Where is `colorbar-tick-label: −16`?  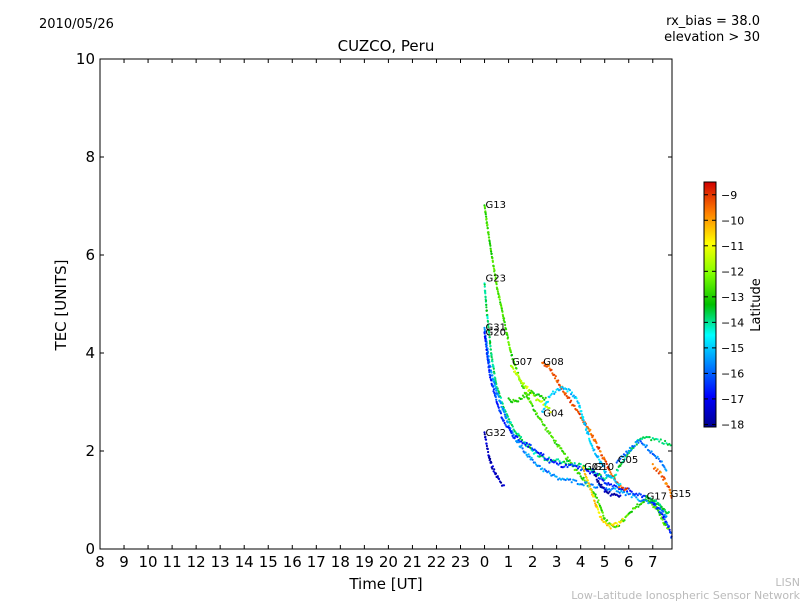
colorbar-tick-label: −16 is located at coordinates (732, 373).